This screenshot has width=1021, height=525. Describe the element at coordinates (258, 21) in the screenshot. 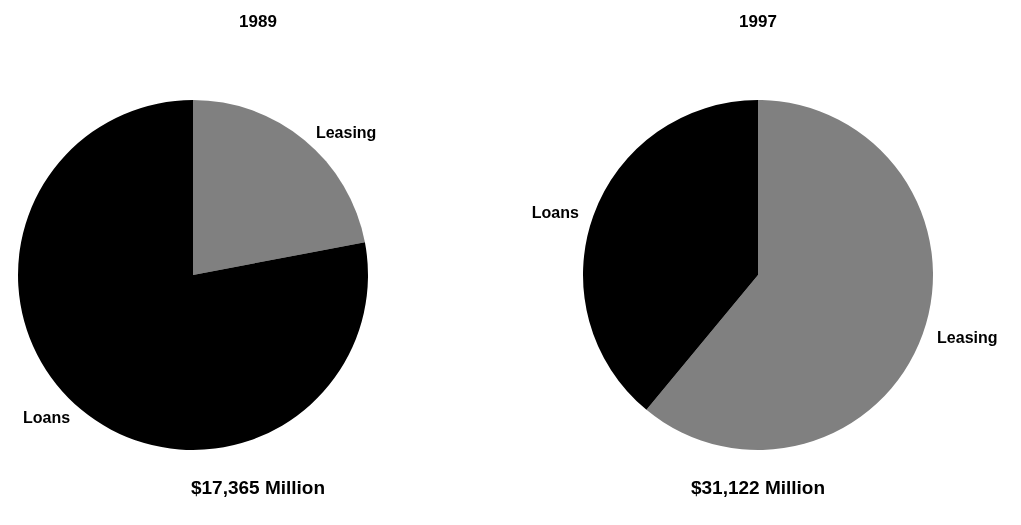

I see `chart-title: 1989` at that location.